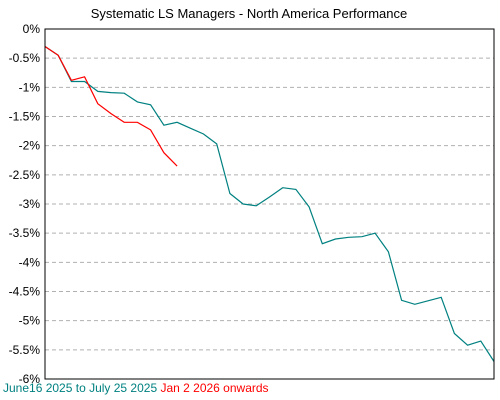 The image size is (500, 400). I want to click on y-tick-label: -6%, so click(30, 379).